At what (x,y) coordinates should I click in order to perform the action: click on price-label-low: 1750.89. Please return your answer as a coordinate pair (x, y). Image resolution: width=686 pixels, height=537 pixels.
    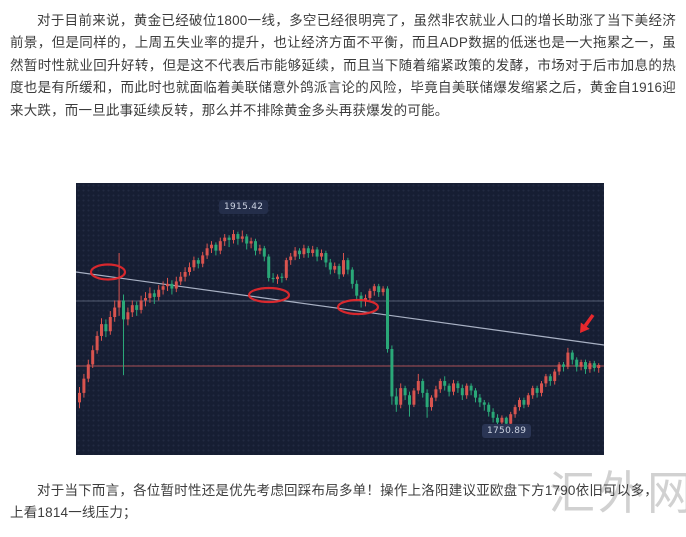
    Looking at the image, I should click on (507, 431).